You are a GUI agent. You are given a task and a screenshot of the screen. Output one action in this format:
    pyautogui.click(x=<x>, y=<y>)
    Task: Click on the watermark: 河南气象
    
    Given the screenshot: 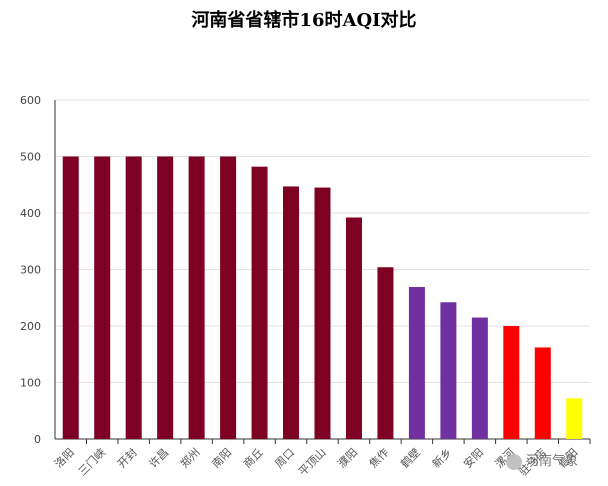 What is the action you would take?
    pyautogui.click(x=542, y=460)
    